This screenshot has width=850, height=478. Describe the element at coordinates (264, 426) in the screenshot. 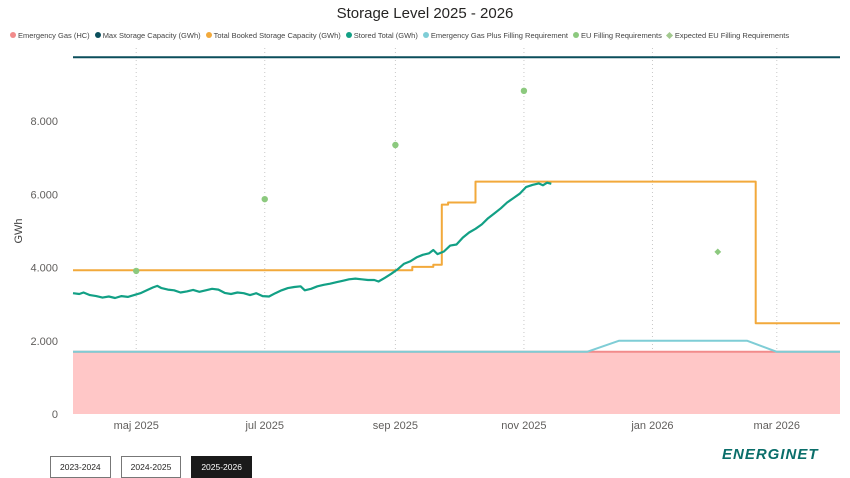

I see `x-tick-label: jul 2025` at that location.